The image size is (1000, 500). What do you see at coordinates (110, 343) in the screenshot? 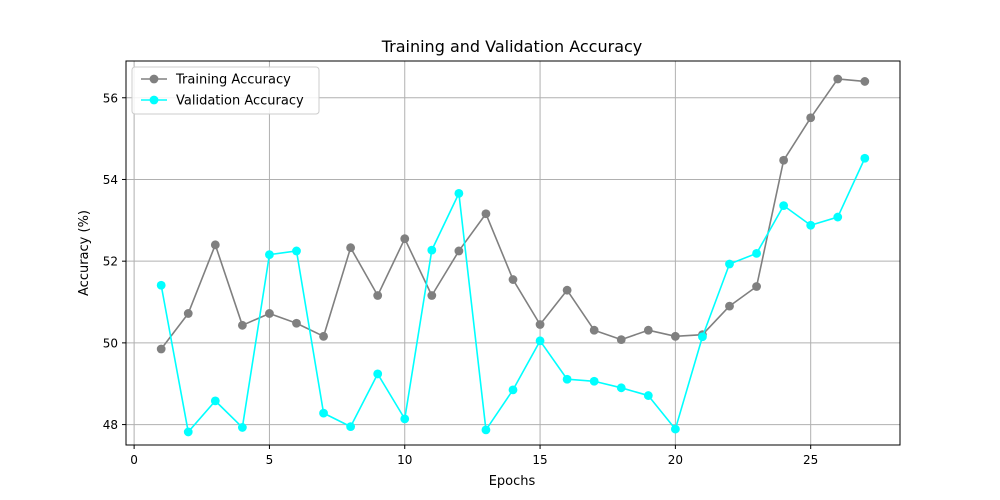
I see `y-tick-label: 50` at bounding box center [110, 343].